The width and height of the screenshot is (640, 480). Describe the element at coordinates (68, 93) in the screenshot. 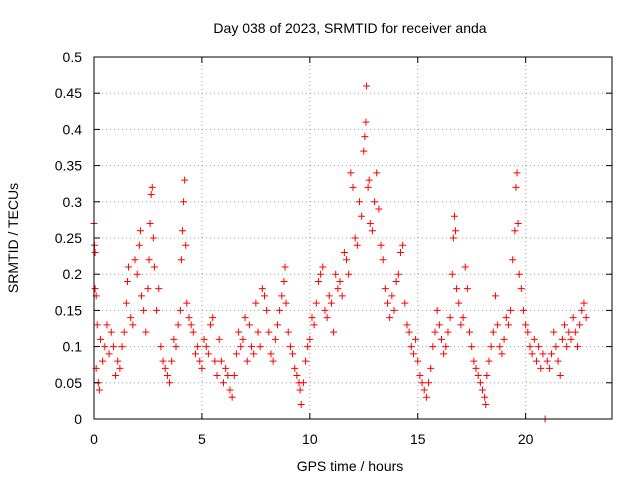

I see `y-tick-label: 0.45` at that location.